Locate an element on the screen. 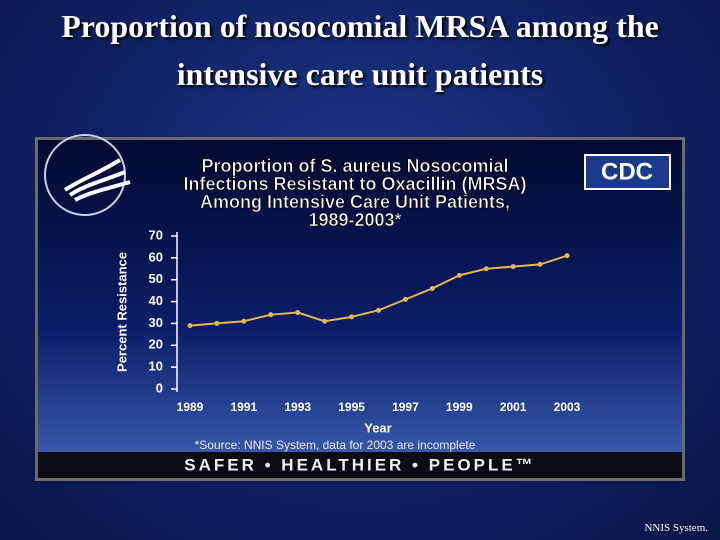 The height and width of the screenshot is (540, 720). chart-title: 1989-2003* is located at coordinates (354, 220).